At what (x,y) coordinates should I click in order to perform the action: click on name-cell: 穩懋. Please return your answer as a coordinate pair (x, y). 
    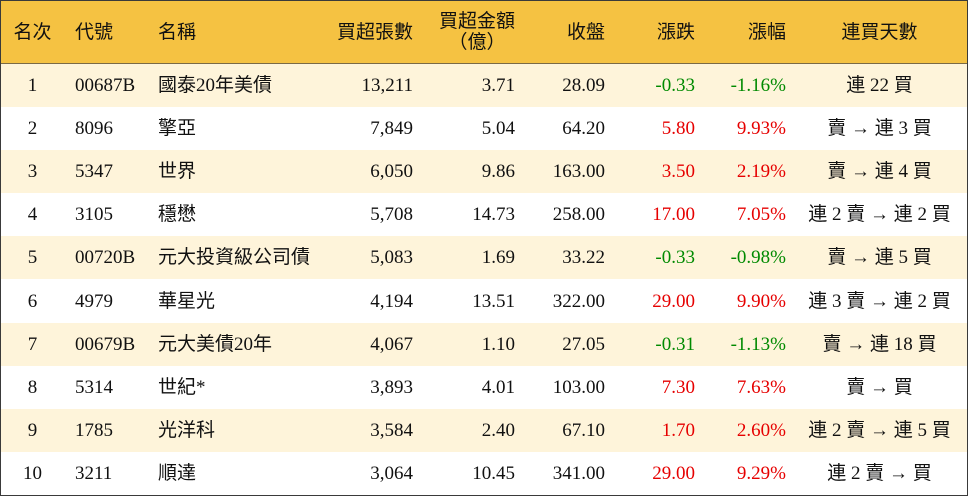
    Looking at the image, I should click on (177, 215).